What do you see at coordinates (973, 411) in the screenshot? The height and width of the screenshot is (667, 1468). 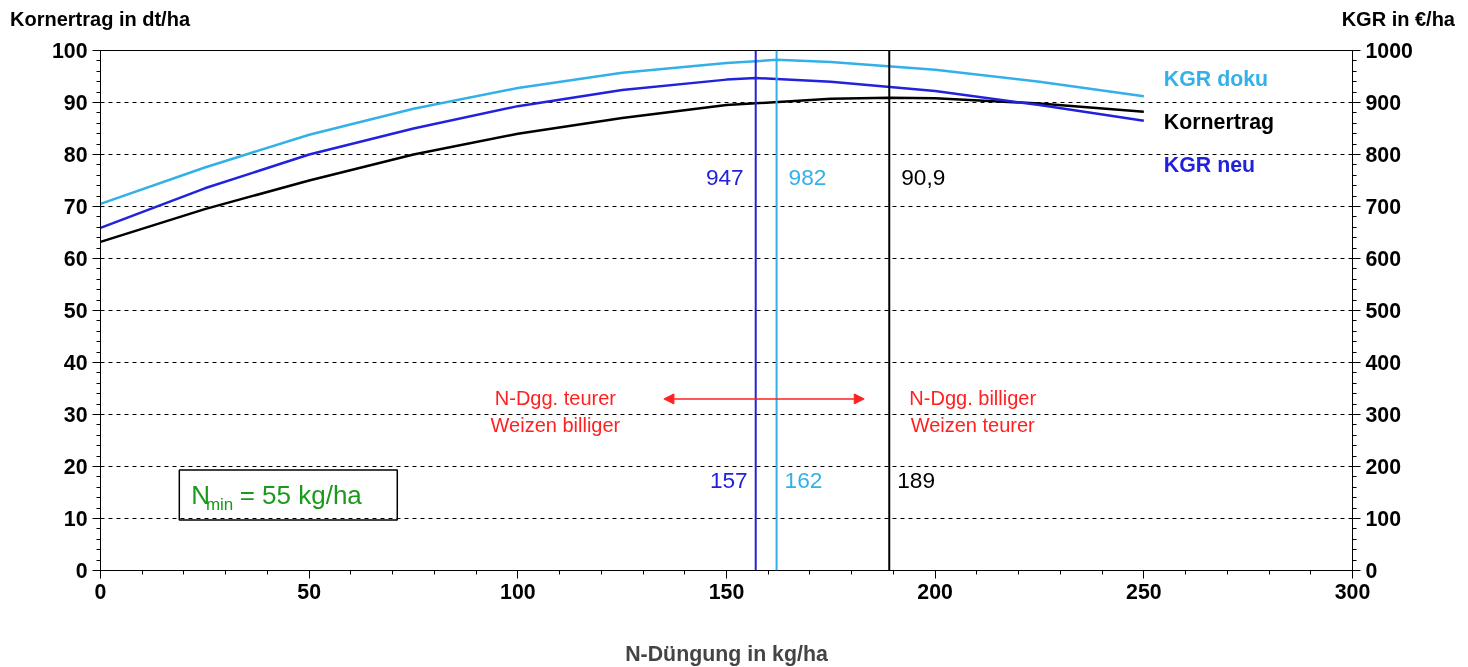 I see `annotation: N-Dgg. billiger Weizen teurer` at bounding box center [973, 411].